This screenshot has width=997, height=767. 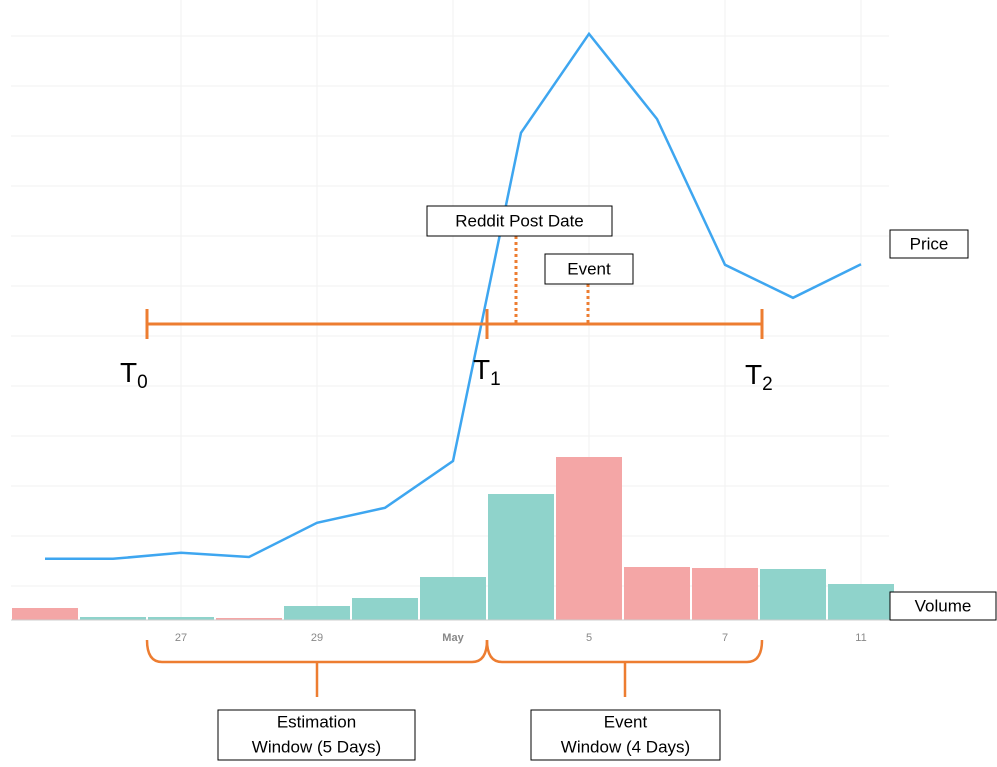 I want to click on marker-label: T1, so click(x=487, y=372).